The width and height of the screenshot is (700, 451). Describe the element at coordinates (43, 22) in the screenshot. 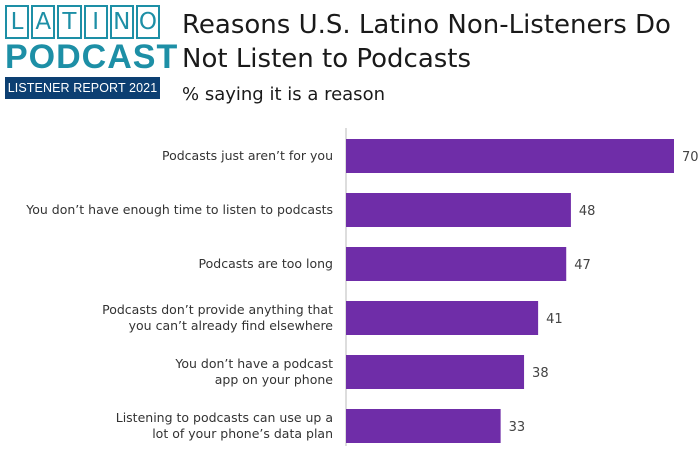

I see `logo-letter: A` at that location.